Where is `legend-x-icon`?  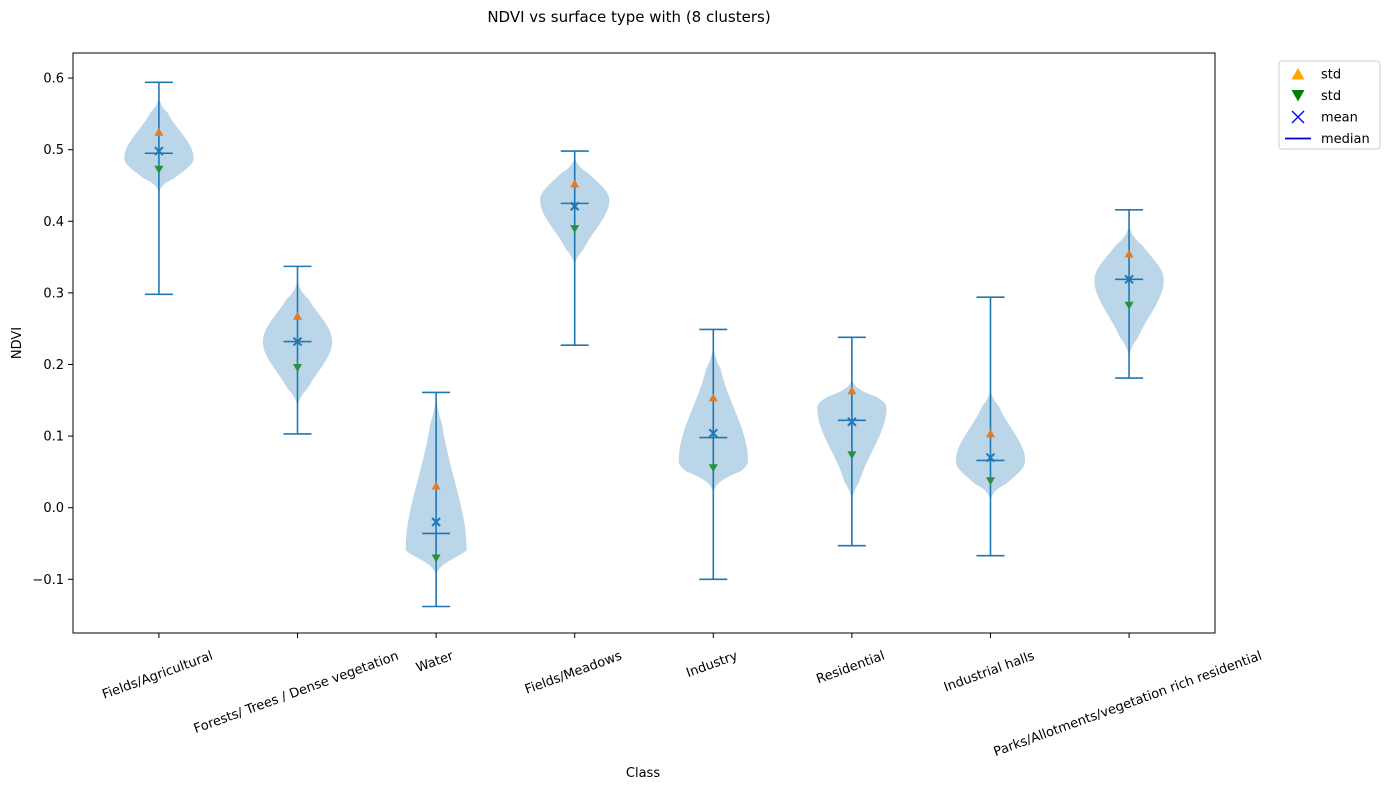
legend-x-icon is located at coordinates (1298, 117).